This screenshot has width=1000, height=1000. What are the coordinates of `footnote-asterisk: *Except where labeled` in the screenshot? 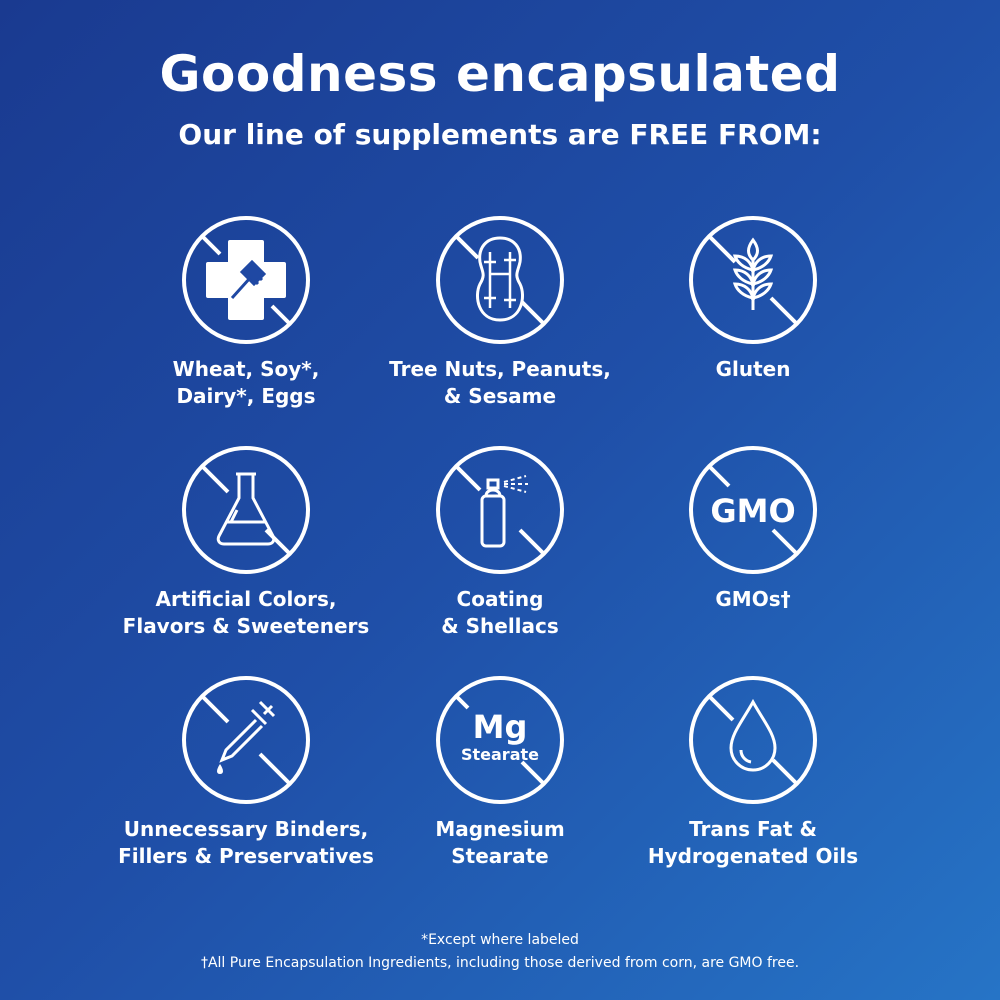 It's located at (500, 940).